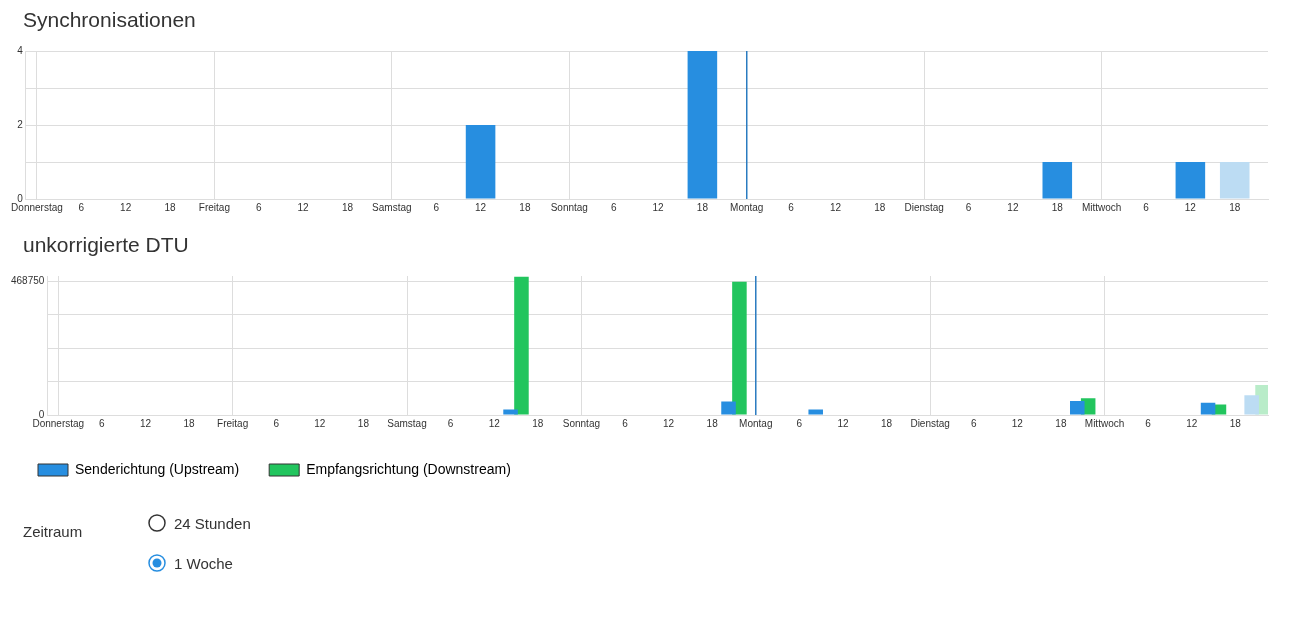 The image size is (1294, 633). What do you see at coordinates (106, 245) in the screenshot?
I see `chart-title: unkorrigierte DTU` at bounding box center [106, 245].